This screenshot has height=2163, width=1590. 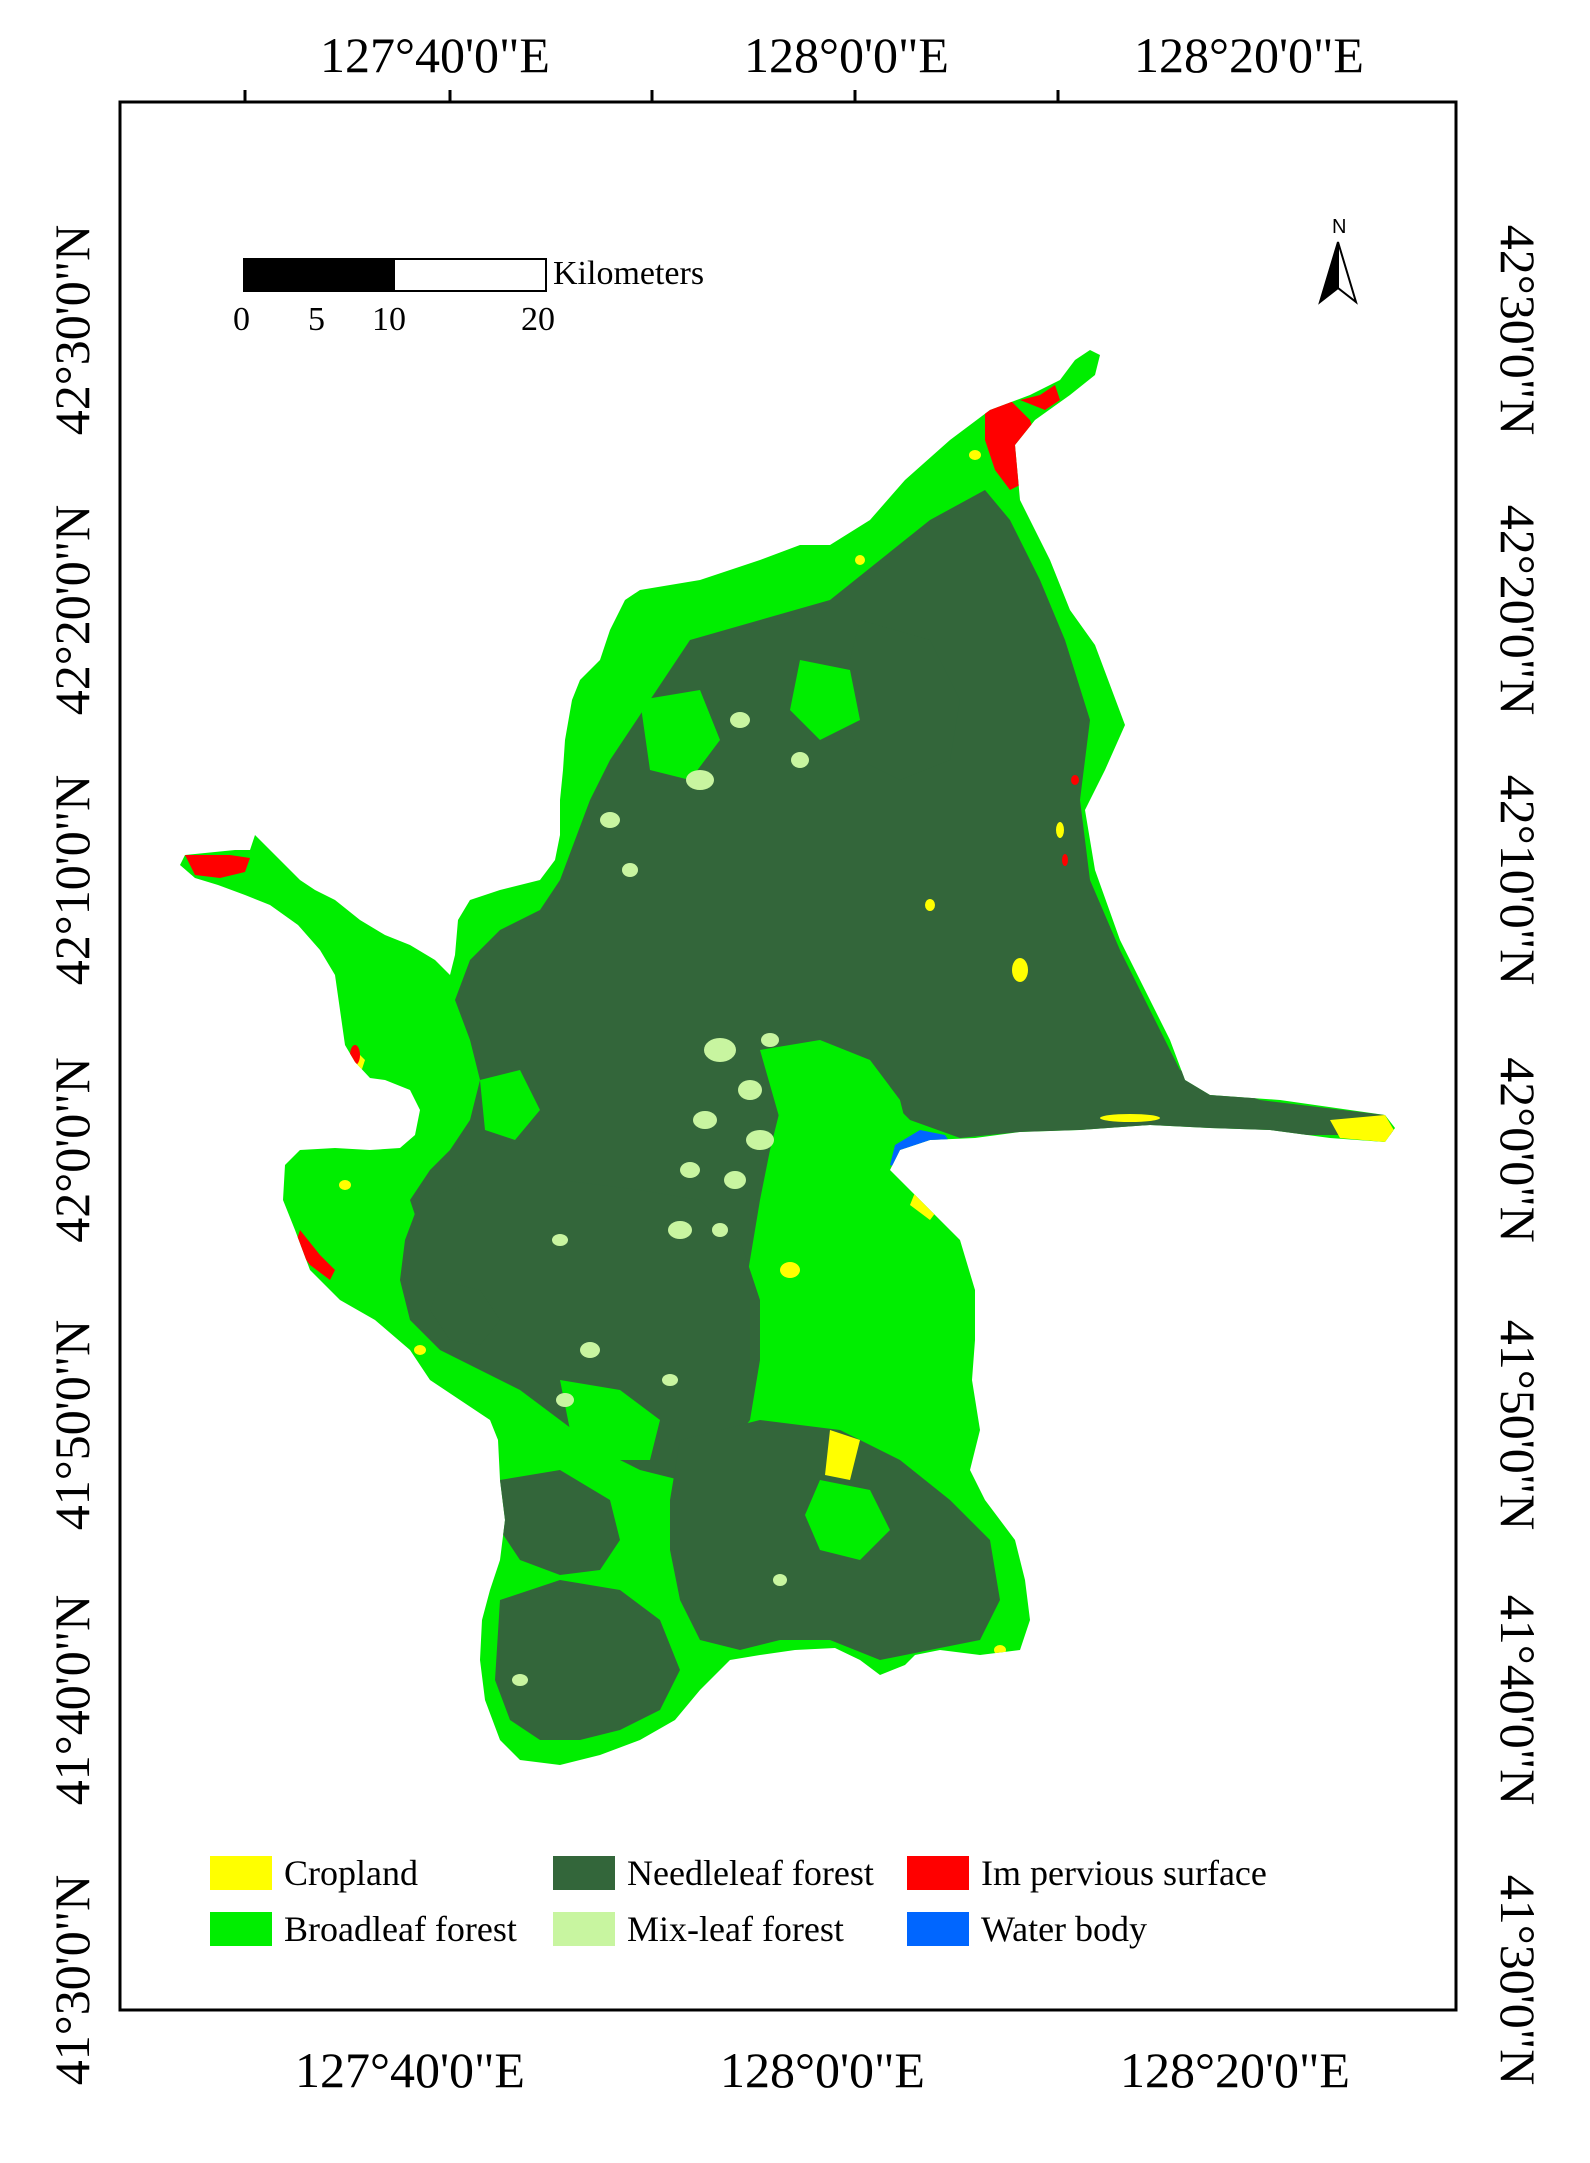 I want to click on graticule-bottom-3: 128°20'0"E, so click(x=1235, y=2070).